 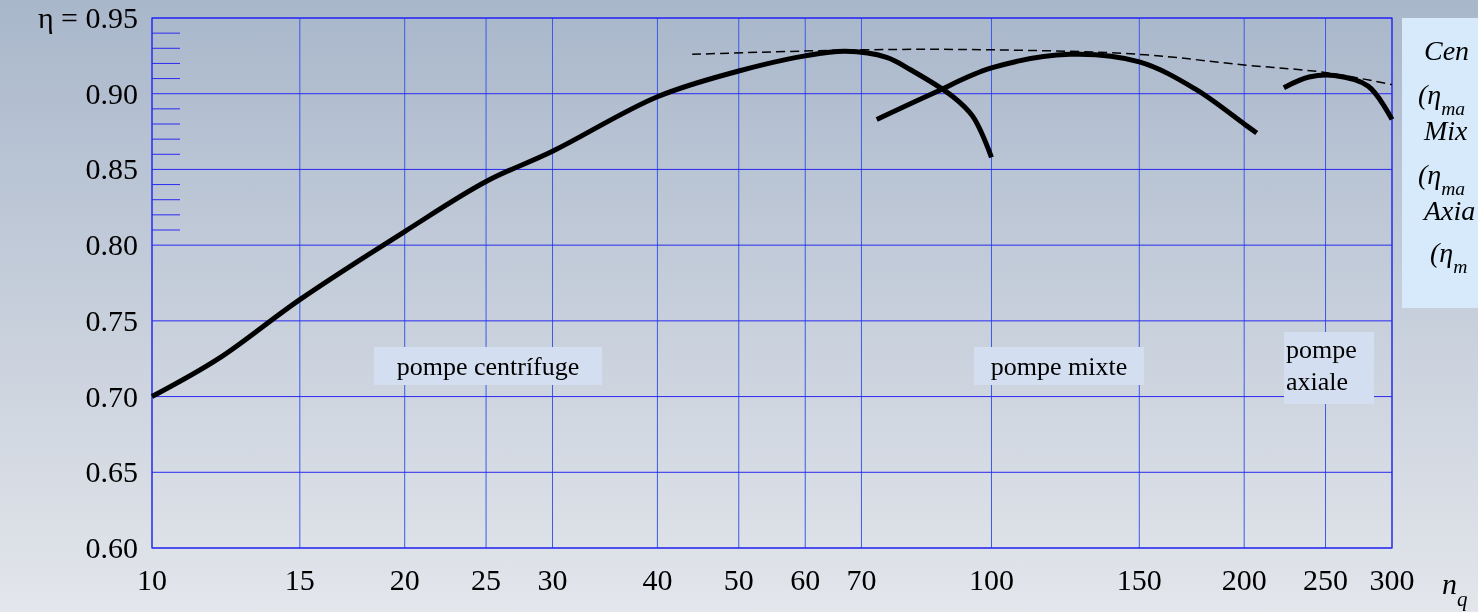 I want to click on y-tick-label: 0.65, so click(x=111, y=472).